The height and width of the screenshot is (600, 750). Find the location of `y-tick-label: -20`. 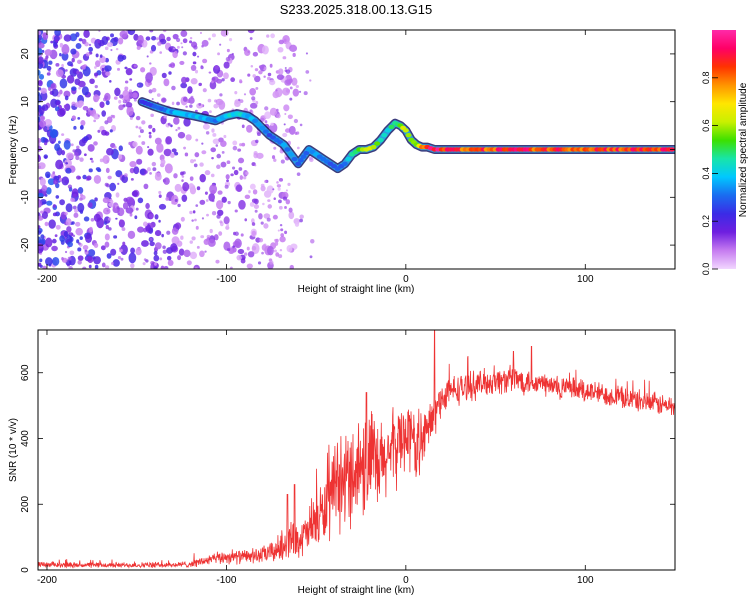

y-tick-label: -20 is located at coordinates (25, 244).